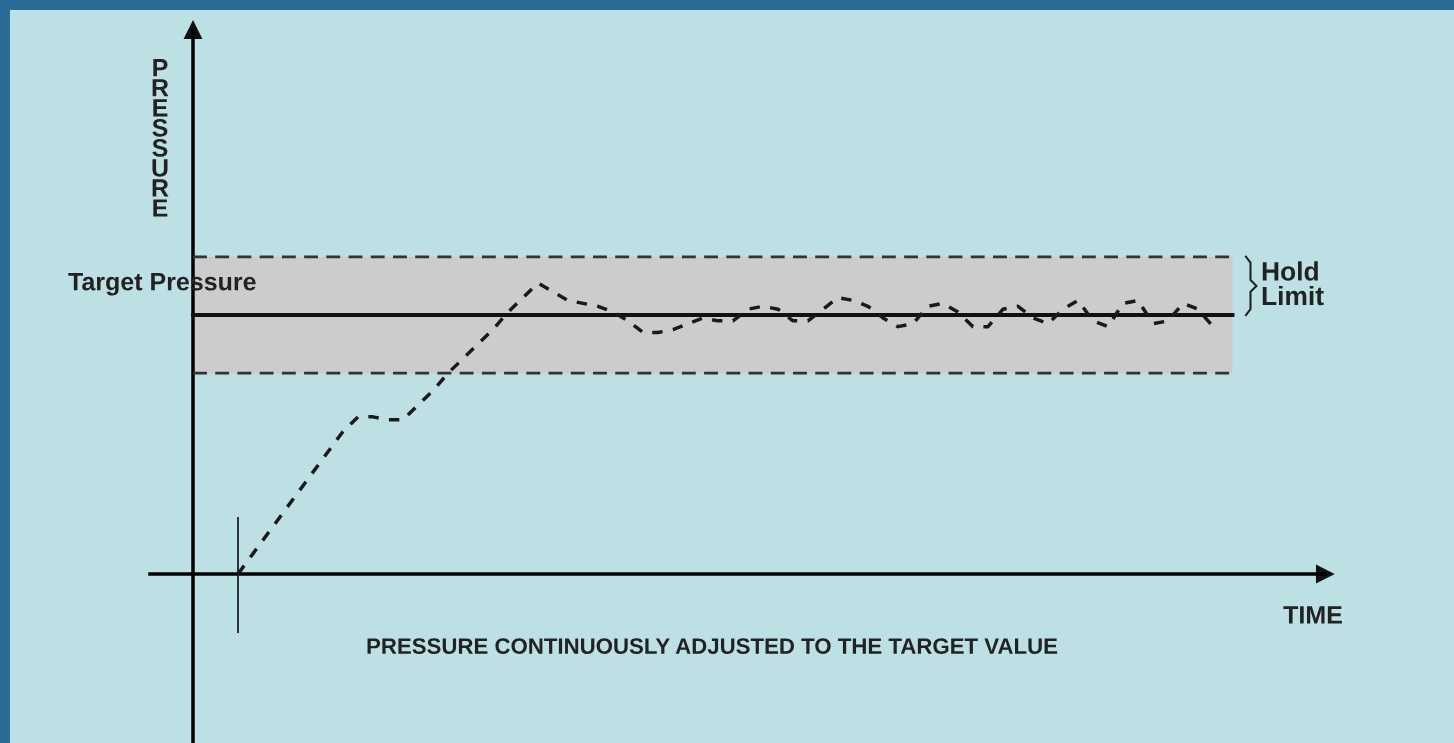 The image size is (1454, 743). Describe the element at coordinates (1312, 615) in the screenshot. I see `x-axis-title: TIME` at that location.